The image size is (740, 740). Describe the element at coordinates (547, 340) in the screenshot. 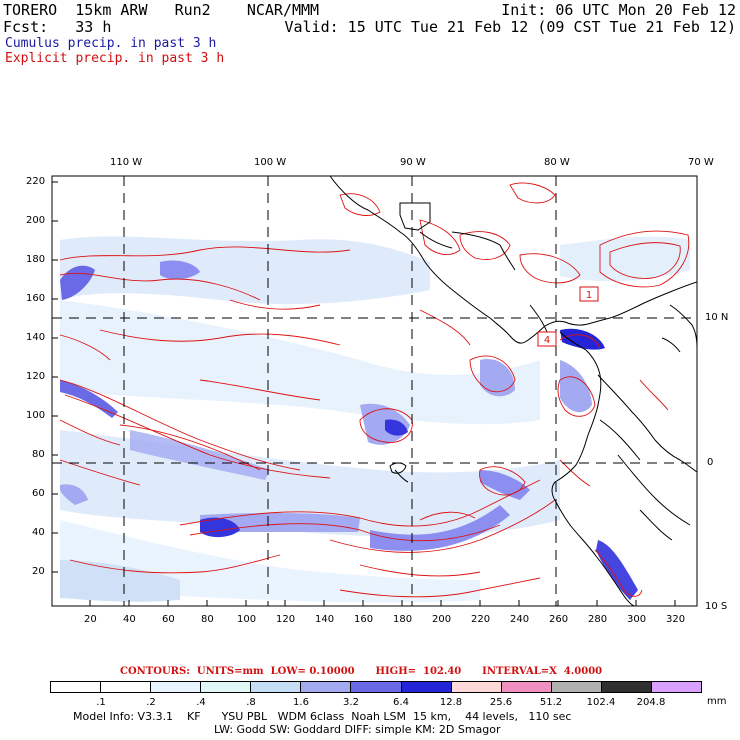

I see `marker-label-4: 4` at that location.